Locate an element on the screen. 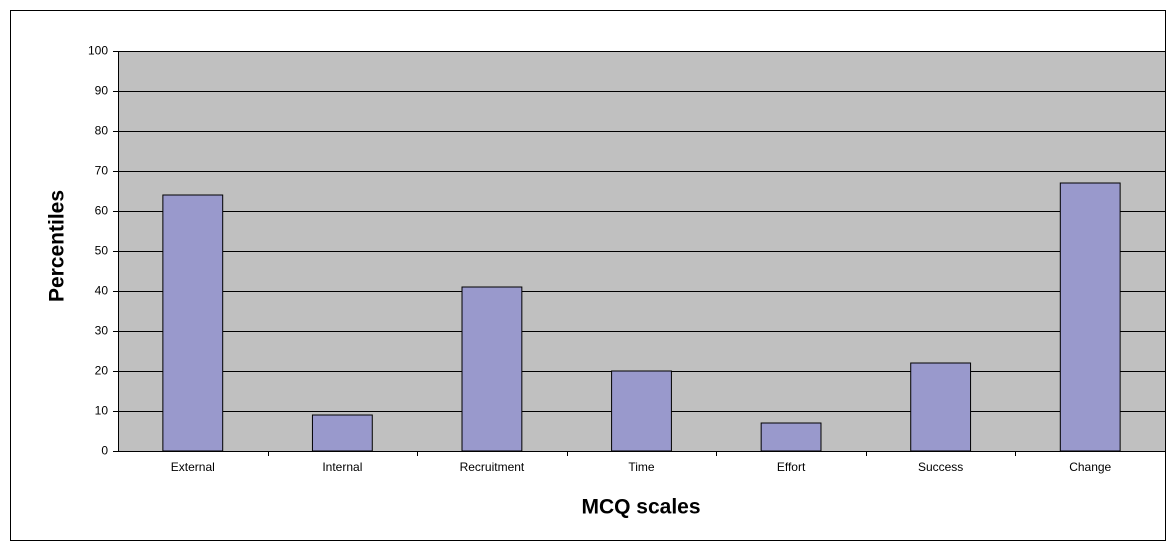 This screenshot has width=1176, height=551. x-tick-label: Change is located at coordinates (1090, 467).